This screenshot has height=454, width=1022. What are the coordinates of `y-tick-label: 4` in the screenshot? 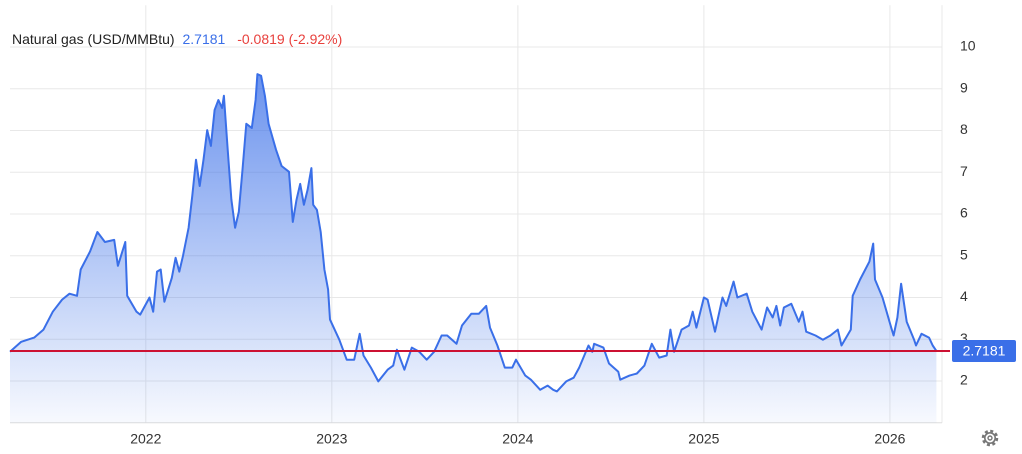 It's located at (964, 296).